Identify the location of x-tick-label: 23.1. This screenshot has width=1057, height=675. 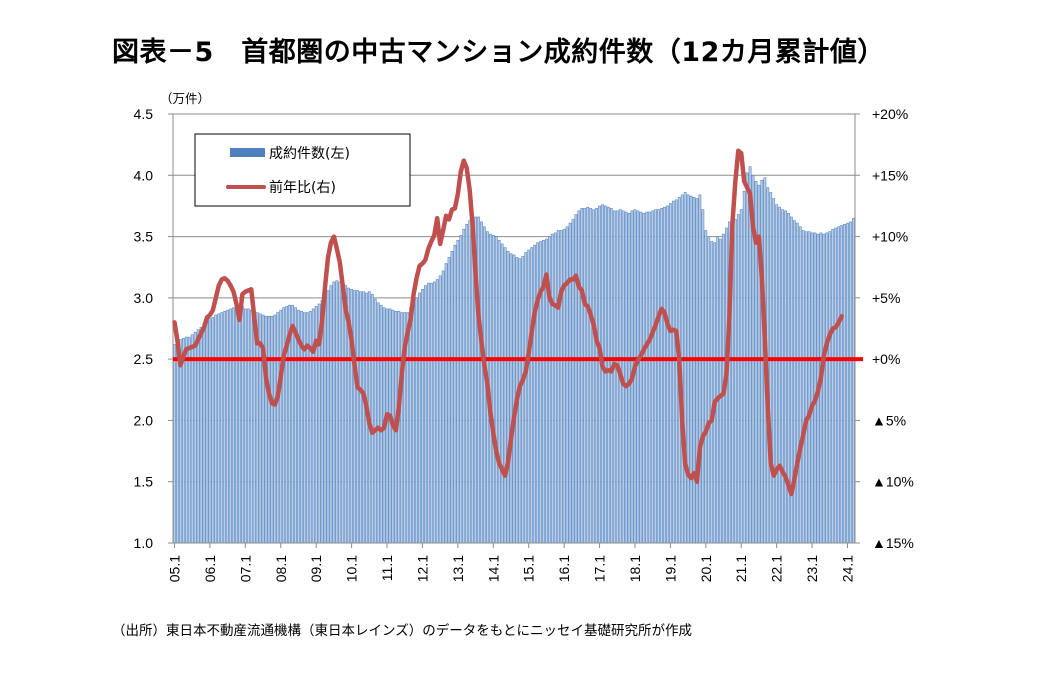
(812, 568).